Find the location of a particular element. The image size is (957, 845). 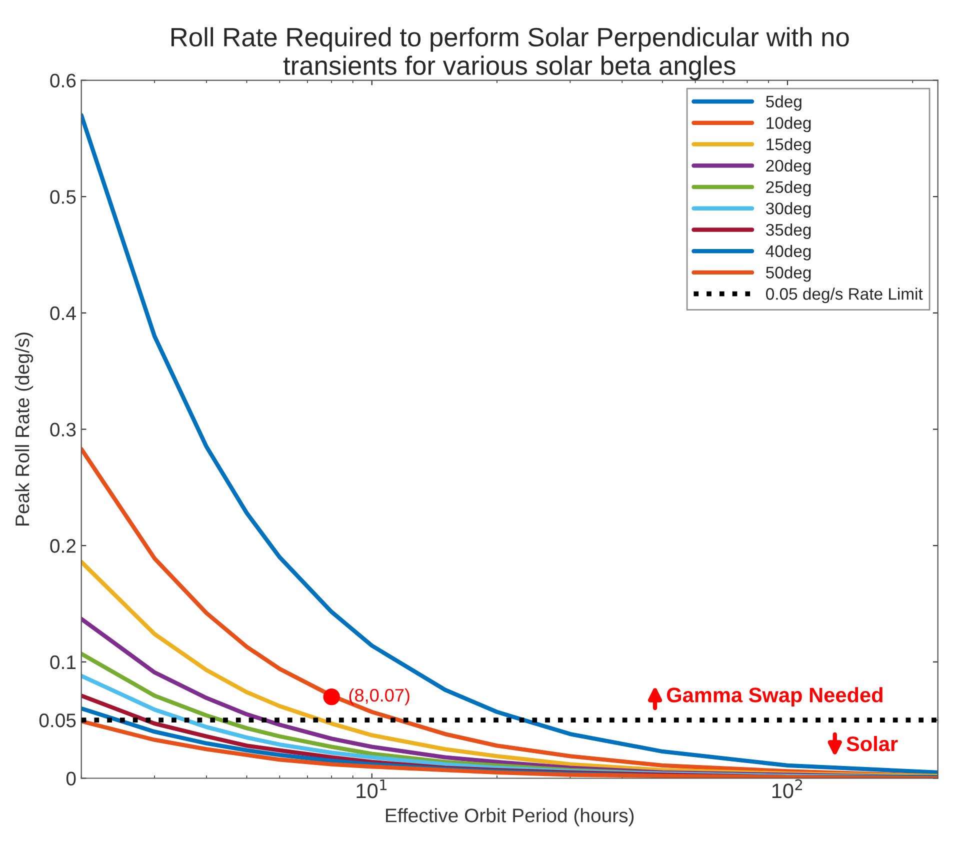

legend-label: 10deg is located at coordinates (788, 124).